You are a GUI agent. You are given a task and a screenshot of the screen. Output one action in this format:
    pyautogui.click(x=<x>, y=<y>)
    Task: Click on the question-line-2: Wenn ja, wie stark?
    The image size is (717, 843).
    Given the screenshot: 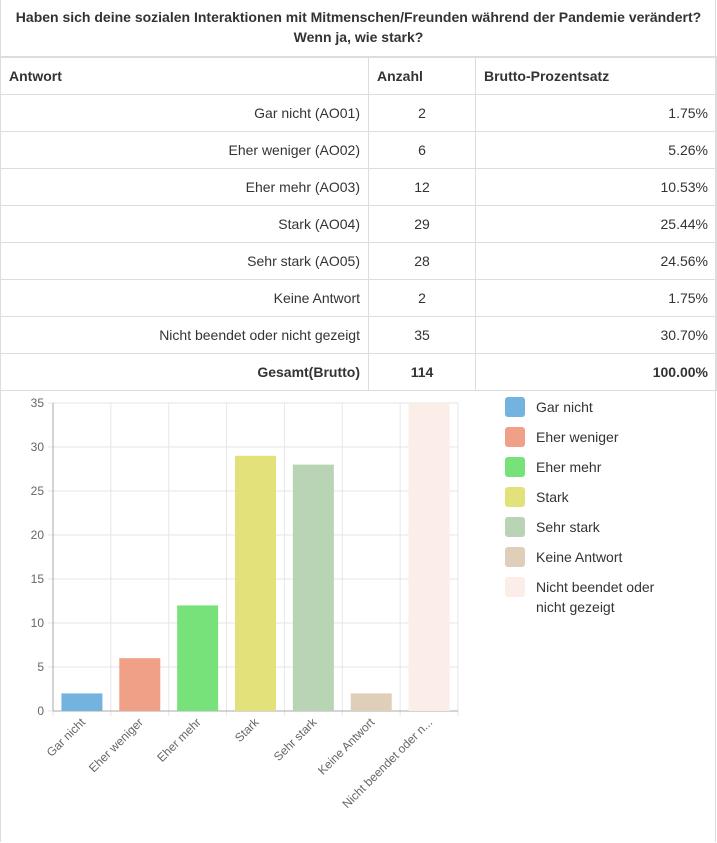 What is the action you would take?
    pyautogui.click(x=358, y=37)
    